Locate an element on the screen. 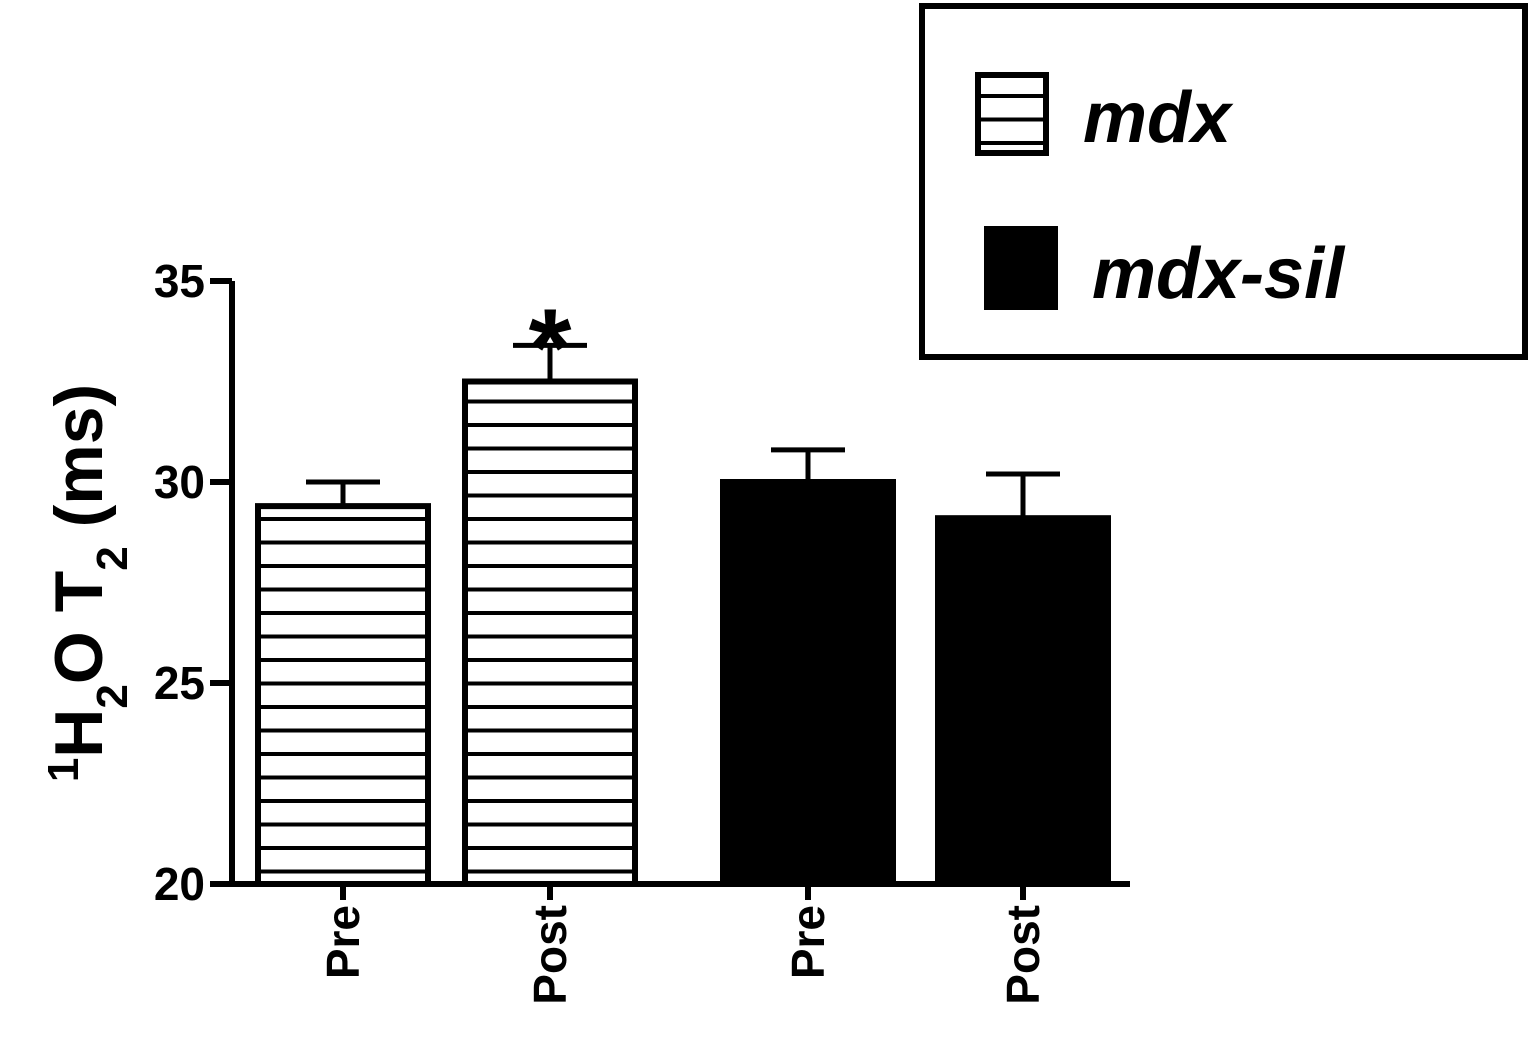 Image resolution: width=1534 pixels, height=1042 pixels. y-tick-label: 30 is located at coordinates (179, 482).